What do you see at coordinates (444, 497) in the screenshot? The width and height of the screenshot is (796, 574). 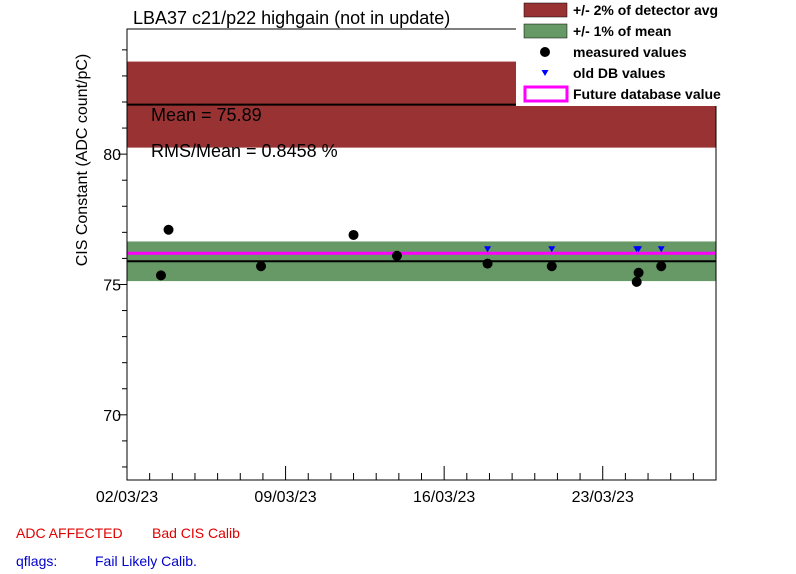 I see `x-tick-label: 16/03/23` at bounding box center [444, 497].